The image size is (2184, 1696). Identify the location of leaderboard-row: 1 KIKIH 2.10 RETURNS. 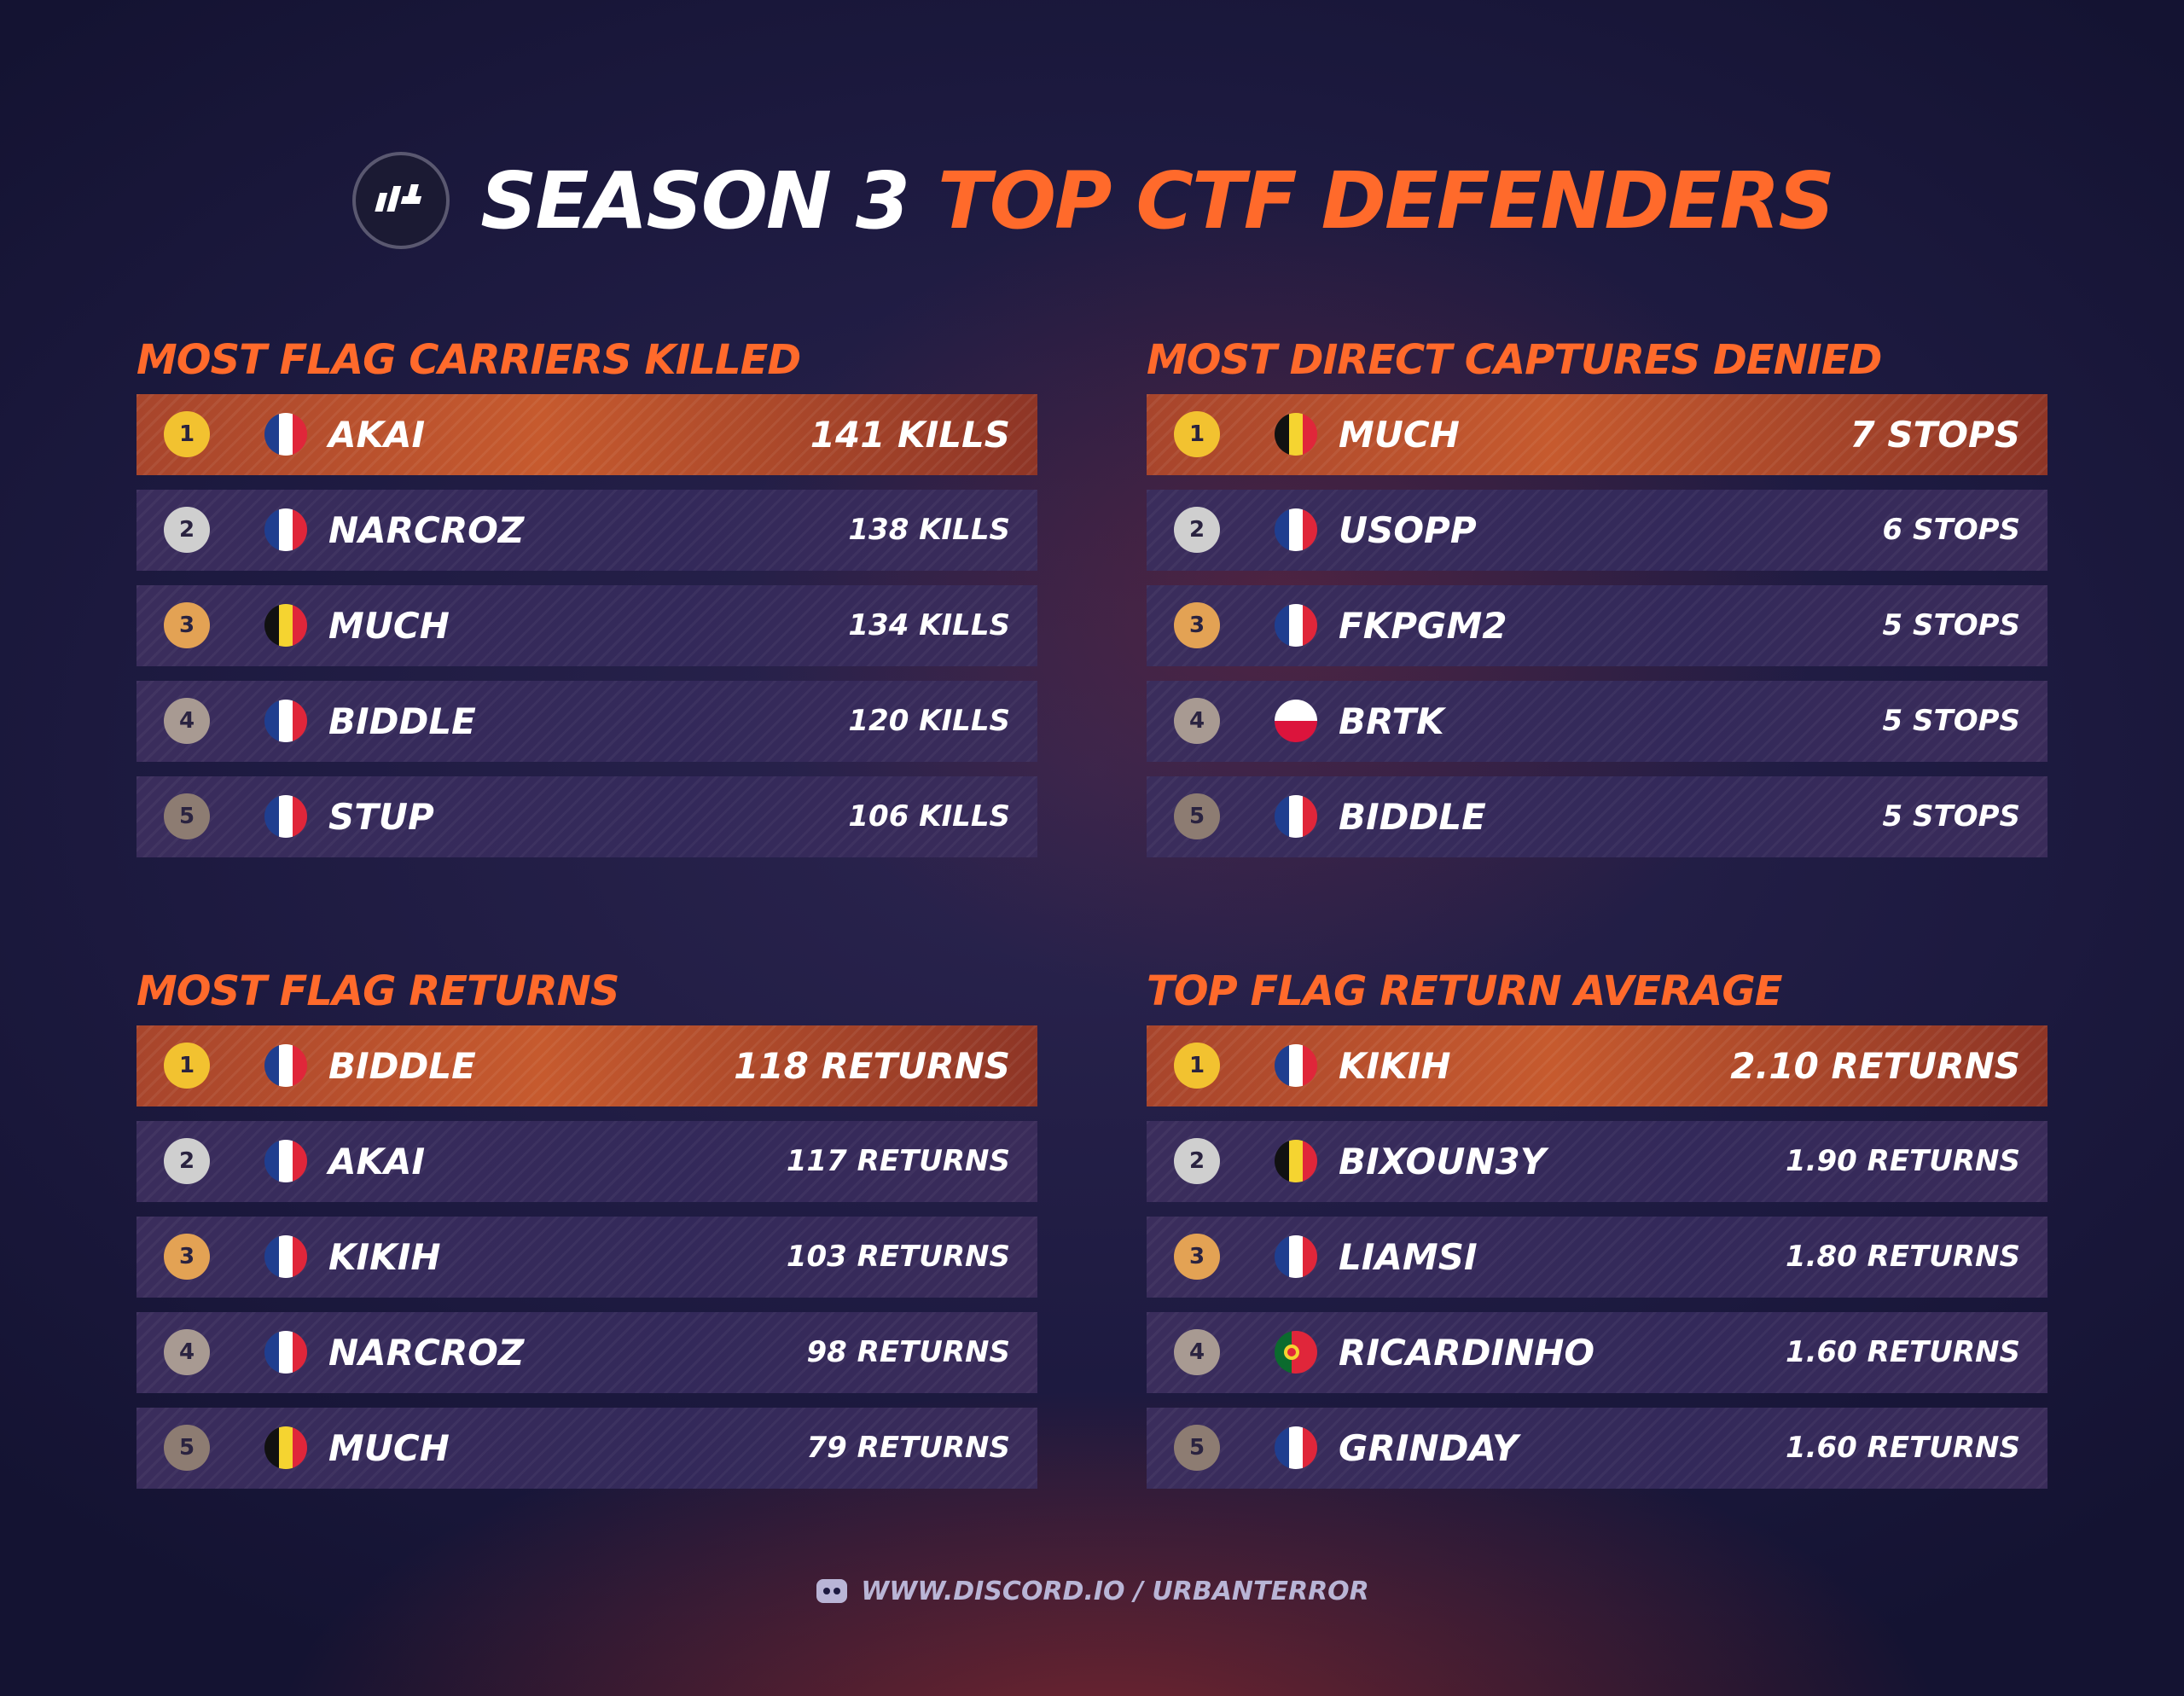
(1597, 1065).